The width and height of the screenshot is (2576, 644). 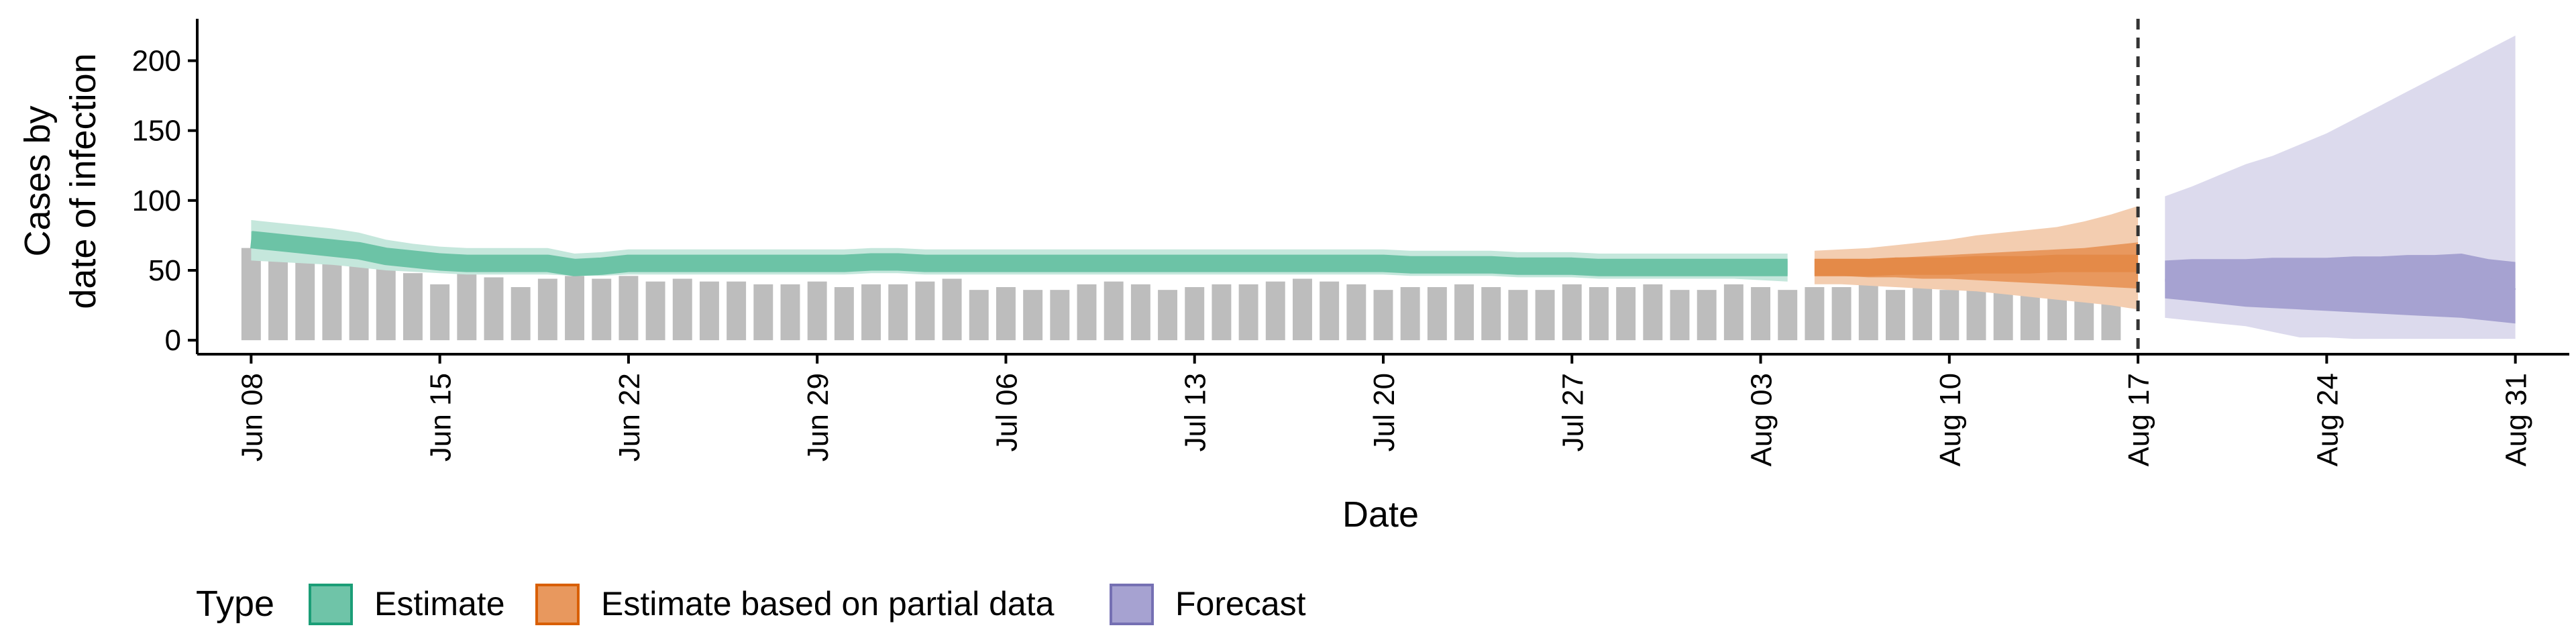 What do you see at coordinates (37, 180) in the screenshot?
I see `y-axis-title-line-1: Cases by` at bounding box center [37, 180].